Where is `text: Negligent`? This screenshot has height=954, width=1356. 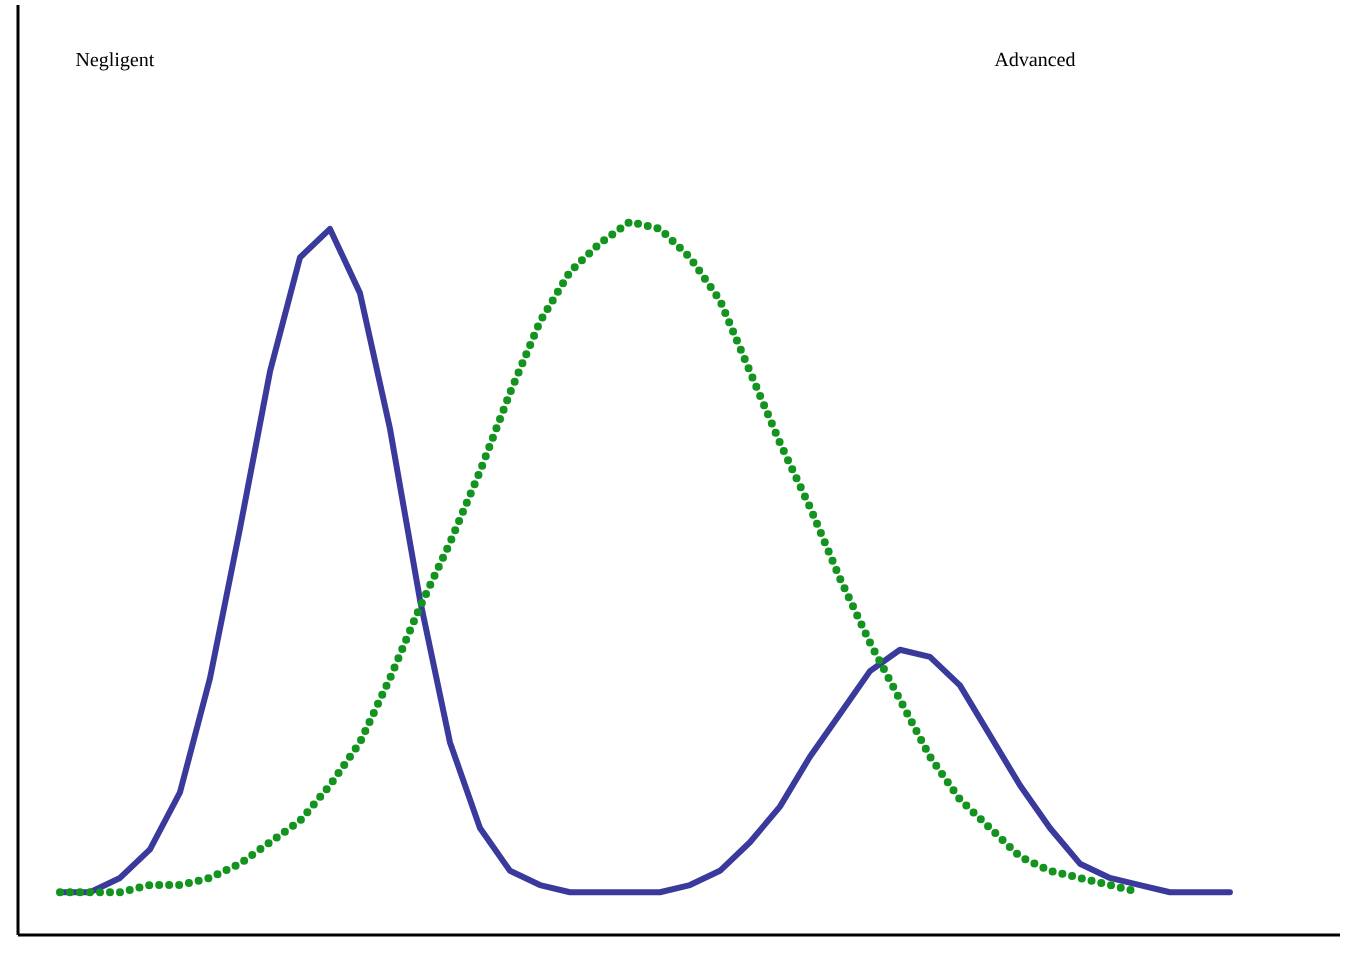 text: Negligent is located at coordinates (115, 61).